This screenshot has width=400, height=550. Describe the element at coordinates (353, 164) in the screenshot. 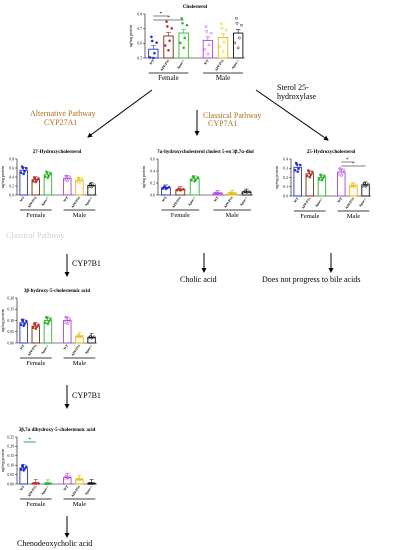

I see `significance-star: *` at that location.